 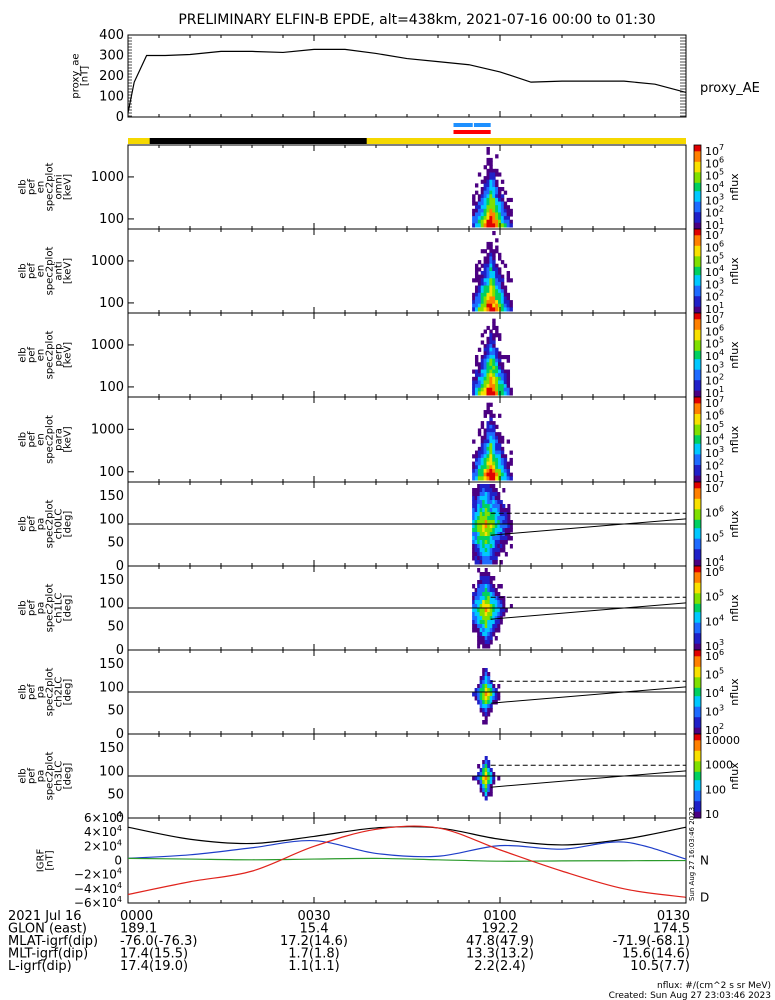 I want to click on colorbar-tick: 100, so click(x=715, y=789).